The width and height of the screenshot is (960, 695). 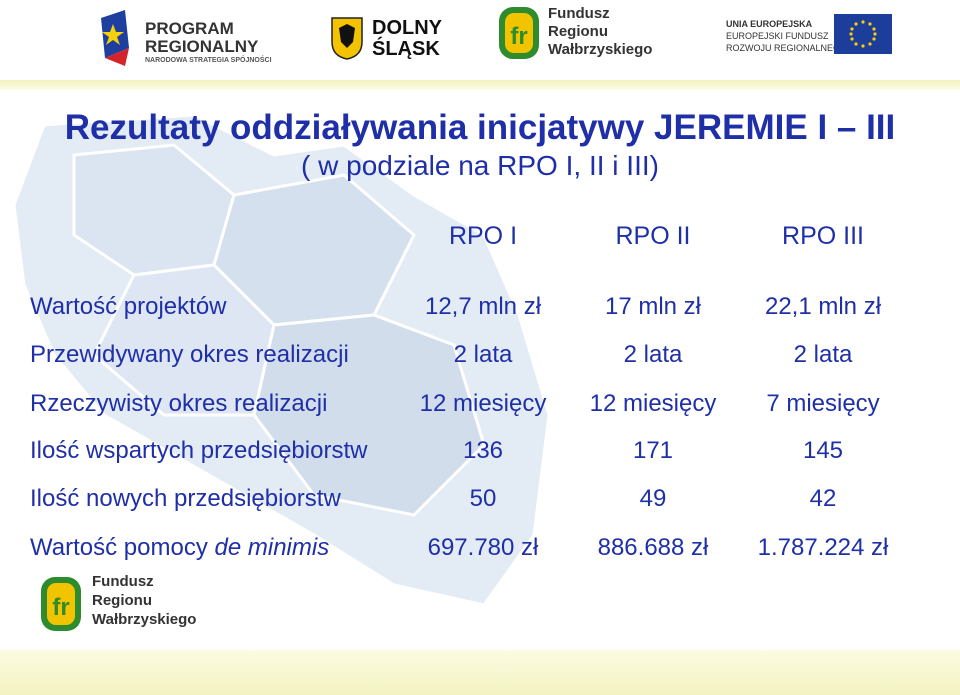 What do you see at coordinates (600, 49) in the screenshot?
I see `fundusz-top-line3: Wałbrzyskiego` at bounding box center [600, 49].